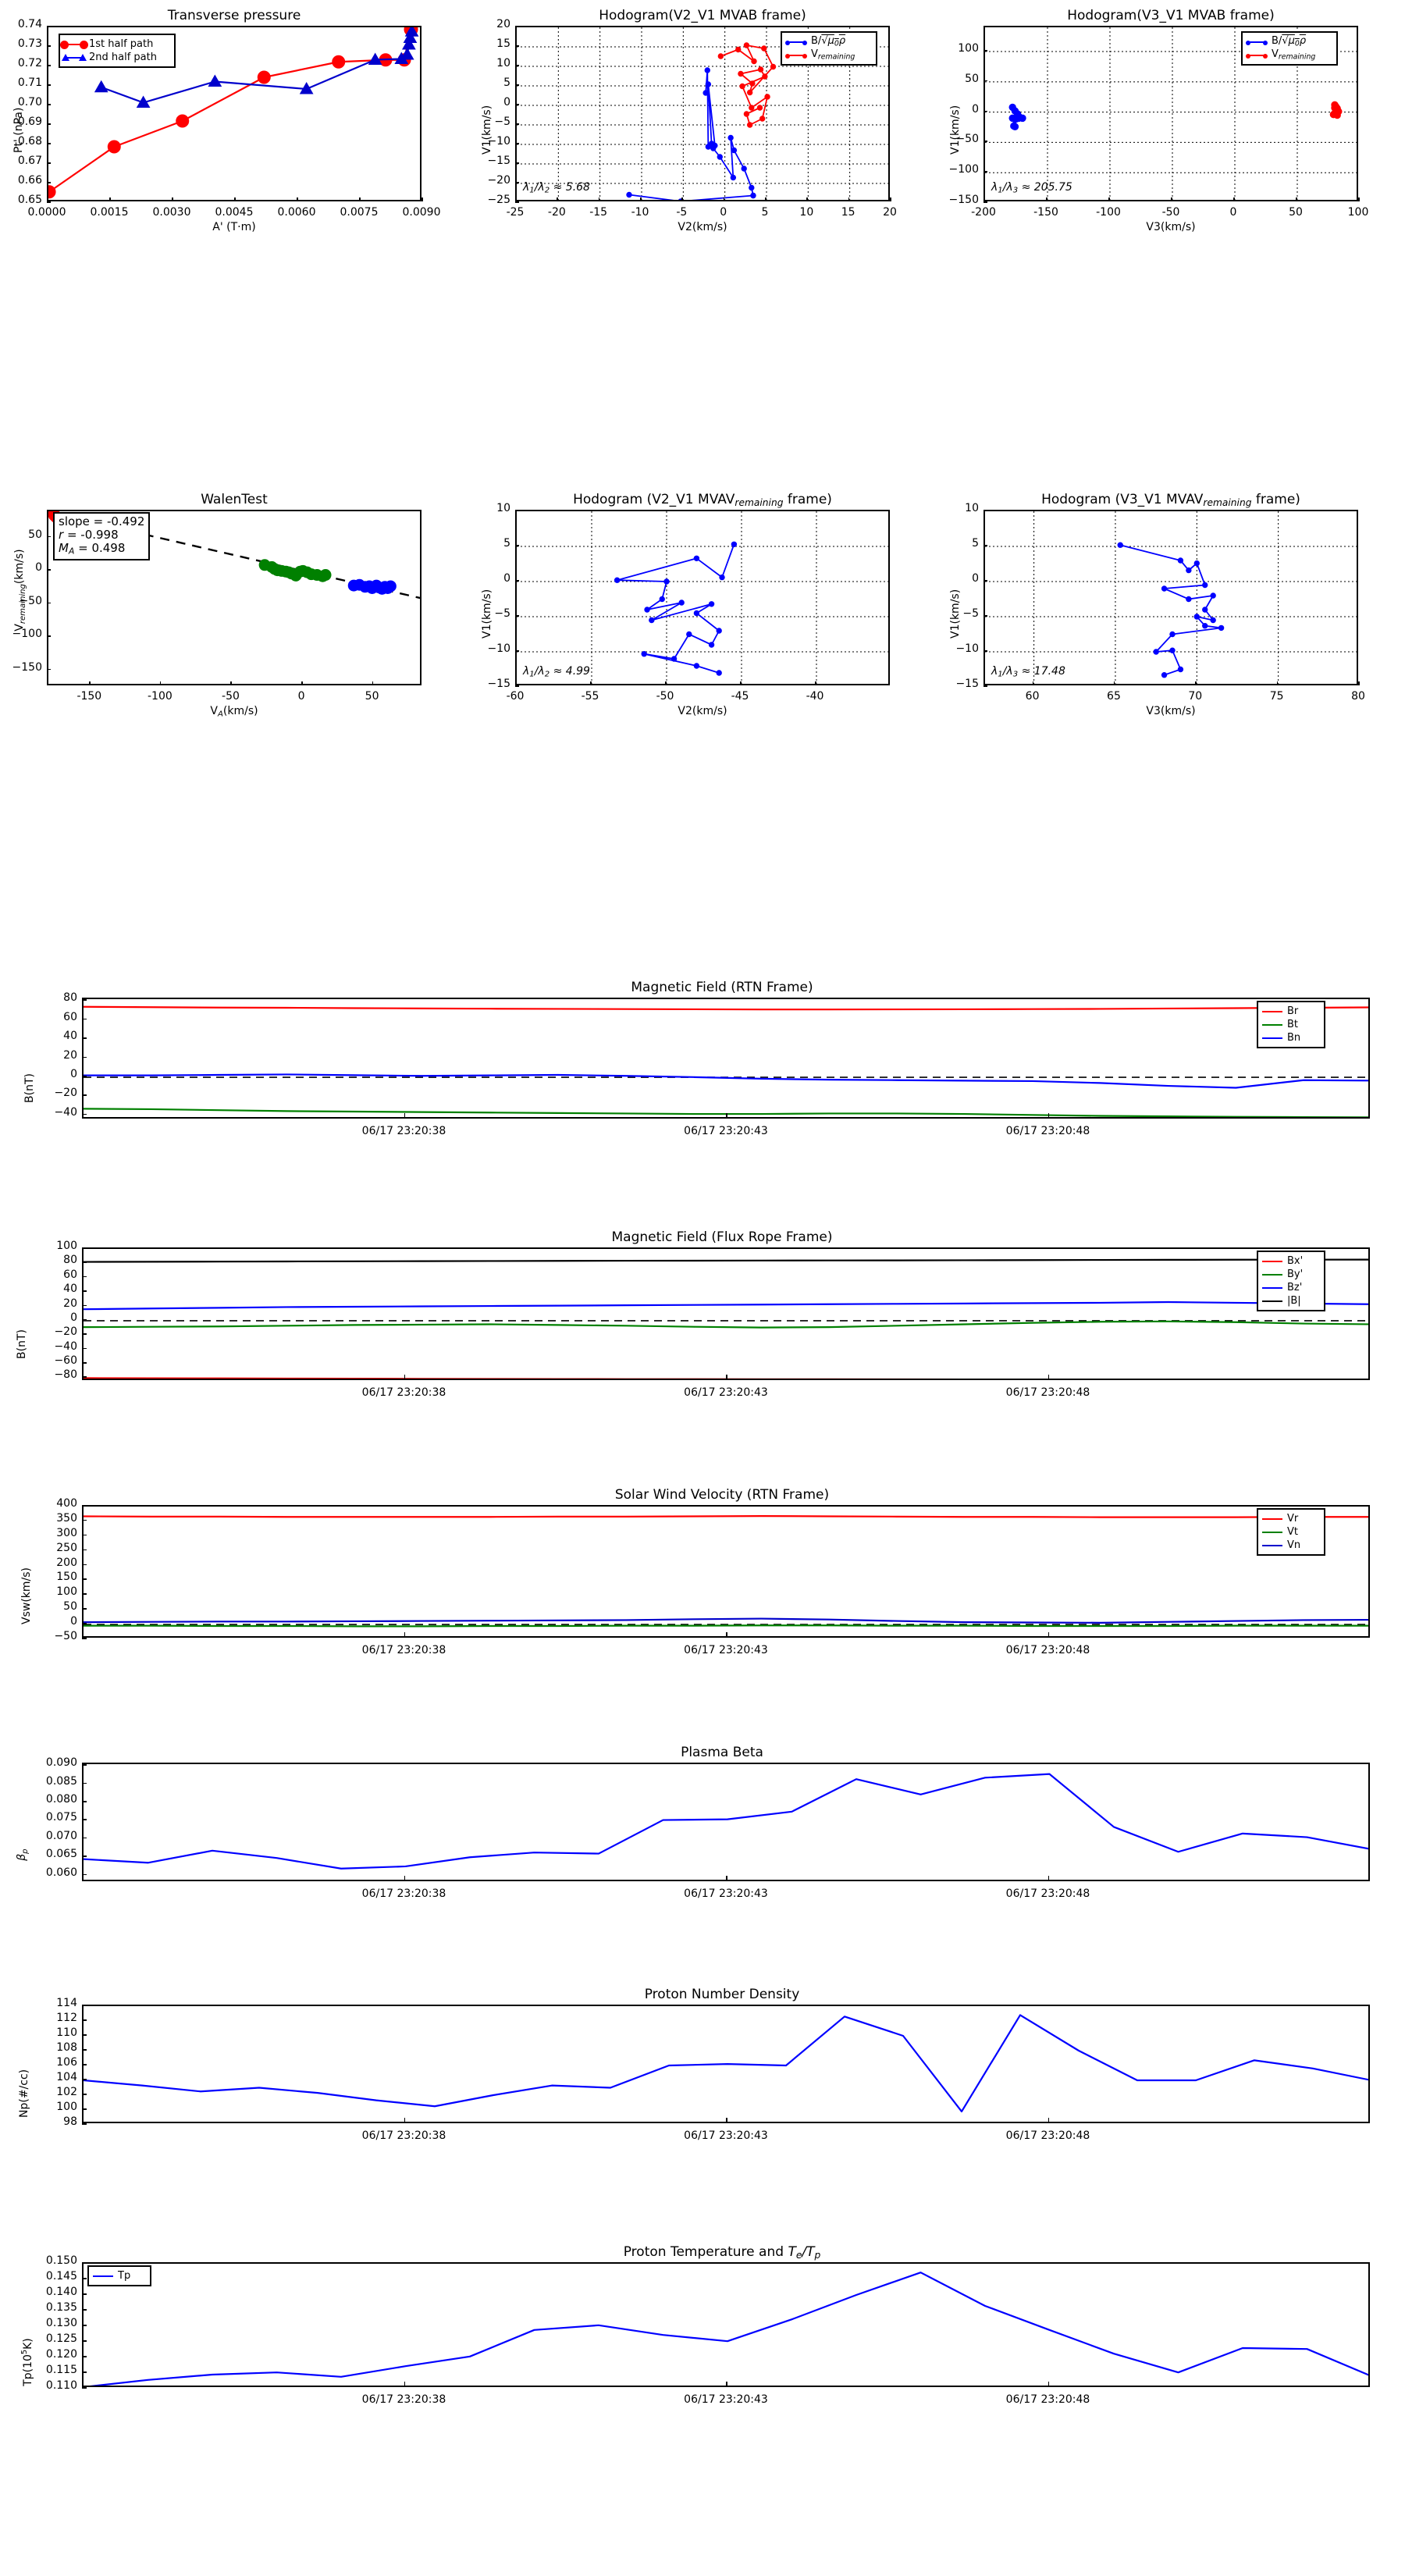  What do you see at coordinates (796, 56) in the screenshot?
I see `legend-marker-vremaining` at bounding box center [796, 56].